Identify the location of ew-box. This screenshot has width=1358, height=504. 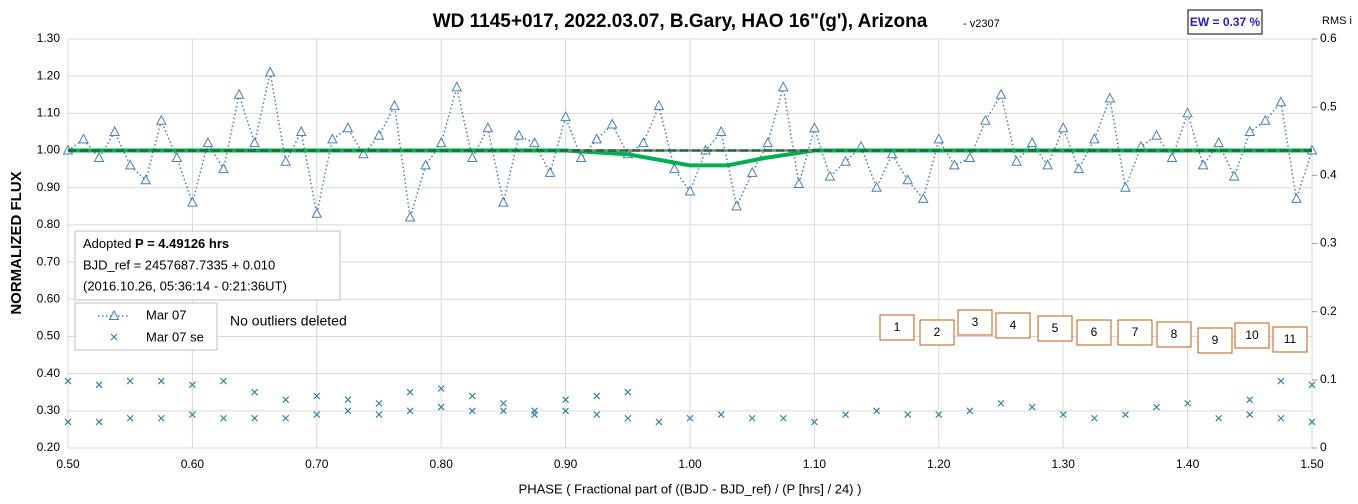
(1225, 22).